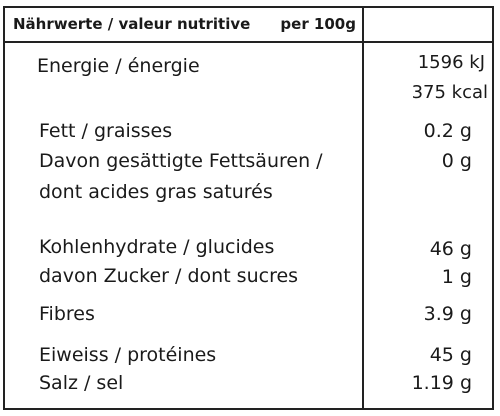  What do you see at coordinates (118, 66) in the screenshot?
I see `row-energy-label: Energie / énergie` at bounding box center [118, 66].